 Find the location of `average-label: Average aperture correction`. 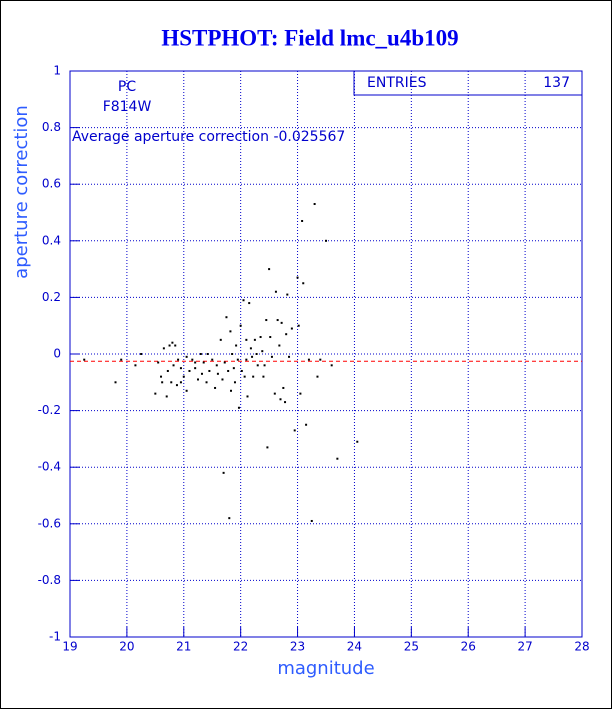

average-label: Average aperture correction is located at coordinates (170, 137).